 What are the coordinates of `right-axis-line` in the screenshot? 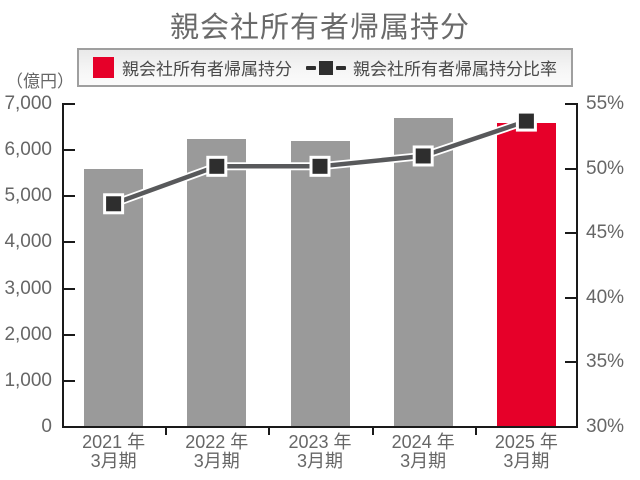 It's located at (577, 265).